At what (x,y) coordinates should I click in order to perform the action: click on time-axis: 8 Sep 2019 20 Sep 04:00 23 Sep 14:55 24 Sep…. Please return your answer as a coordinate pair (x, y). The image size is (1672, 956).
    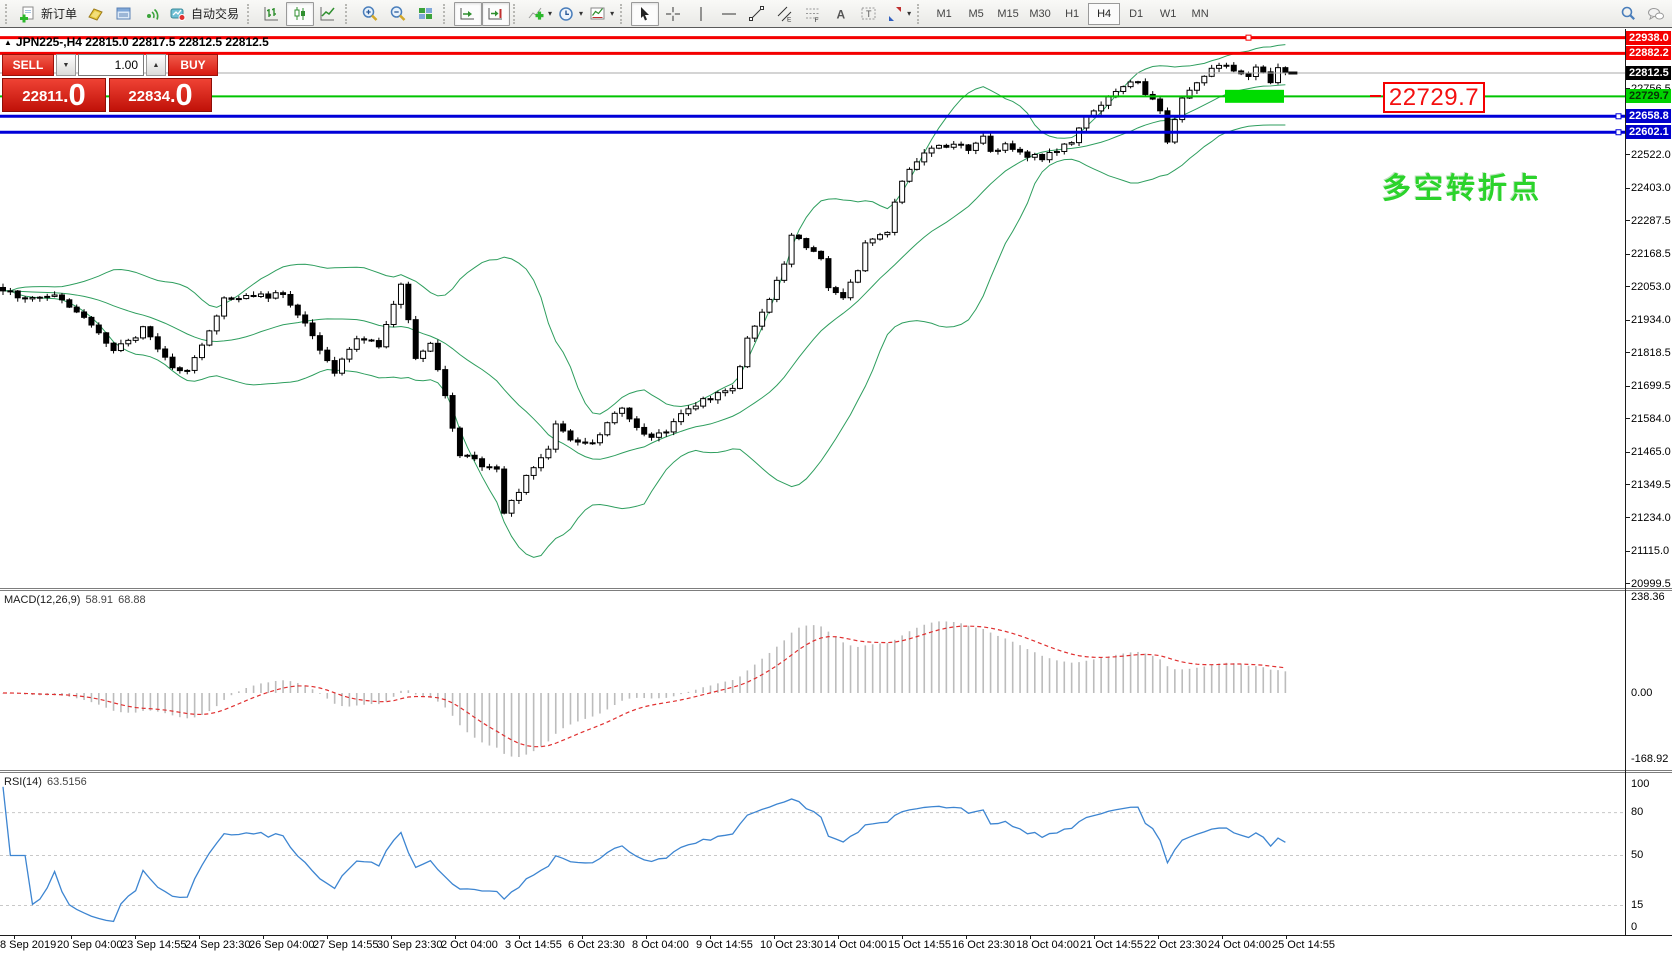
    Looking at the image, I should click on (836, 945).